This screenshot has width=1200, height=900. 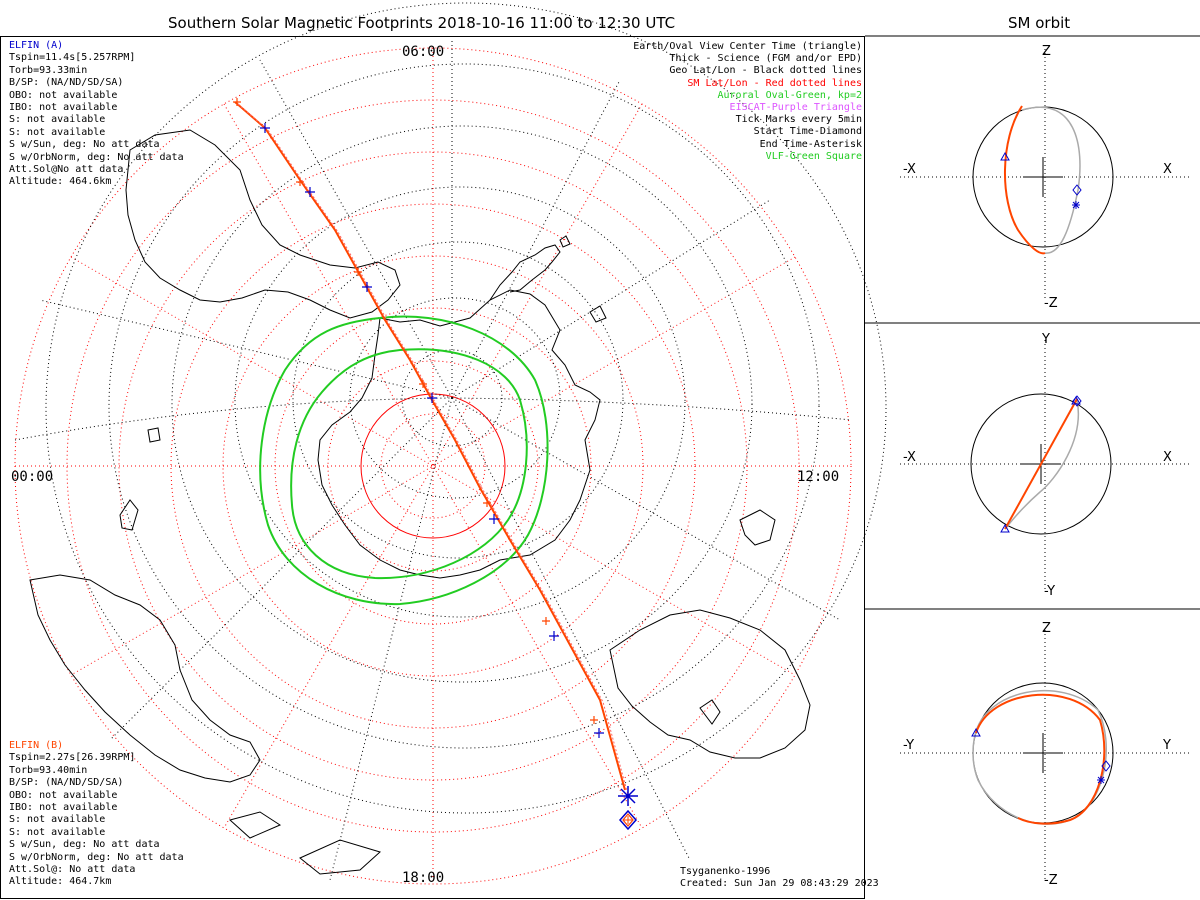 I want to click on legend-item: Start Time-Diamond, so click(x=807, y=132).